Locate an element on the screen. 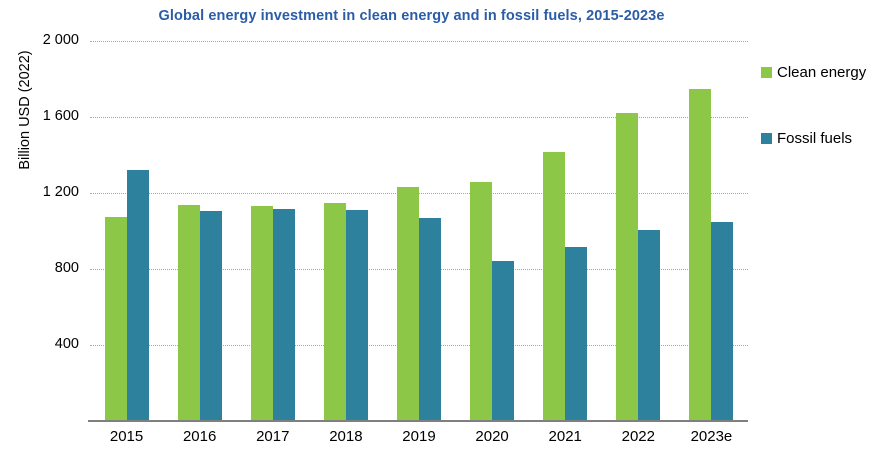 The width and height of the screenshot is (883, 467). x-axis-label-2023e: 2023e is located at coordinates (711, 436).